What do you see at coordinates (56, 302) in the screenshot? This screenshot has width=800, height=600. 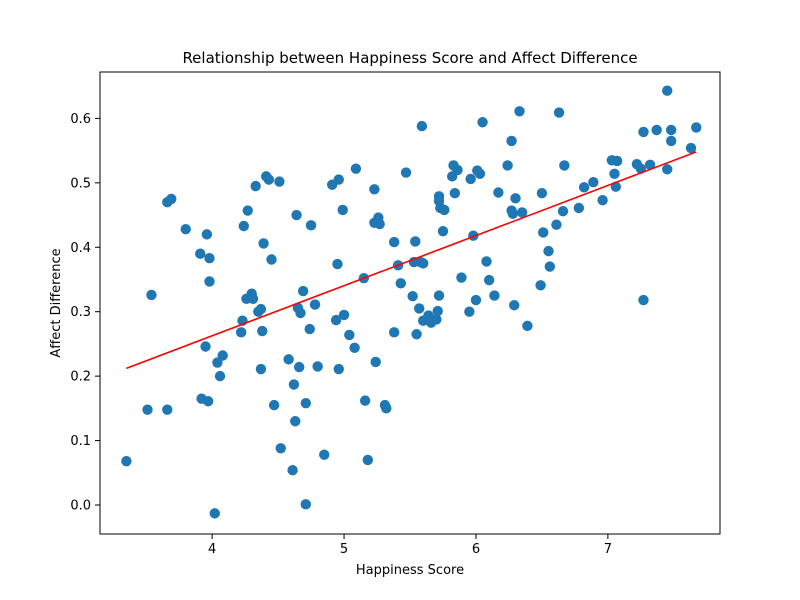 I see `y-axis-label: Affect Difference` at bounding box center [56, 302].